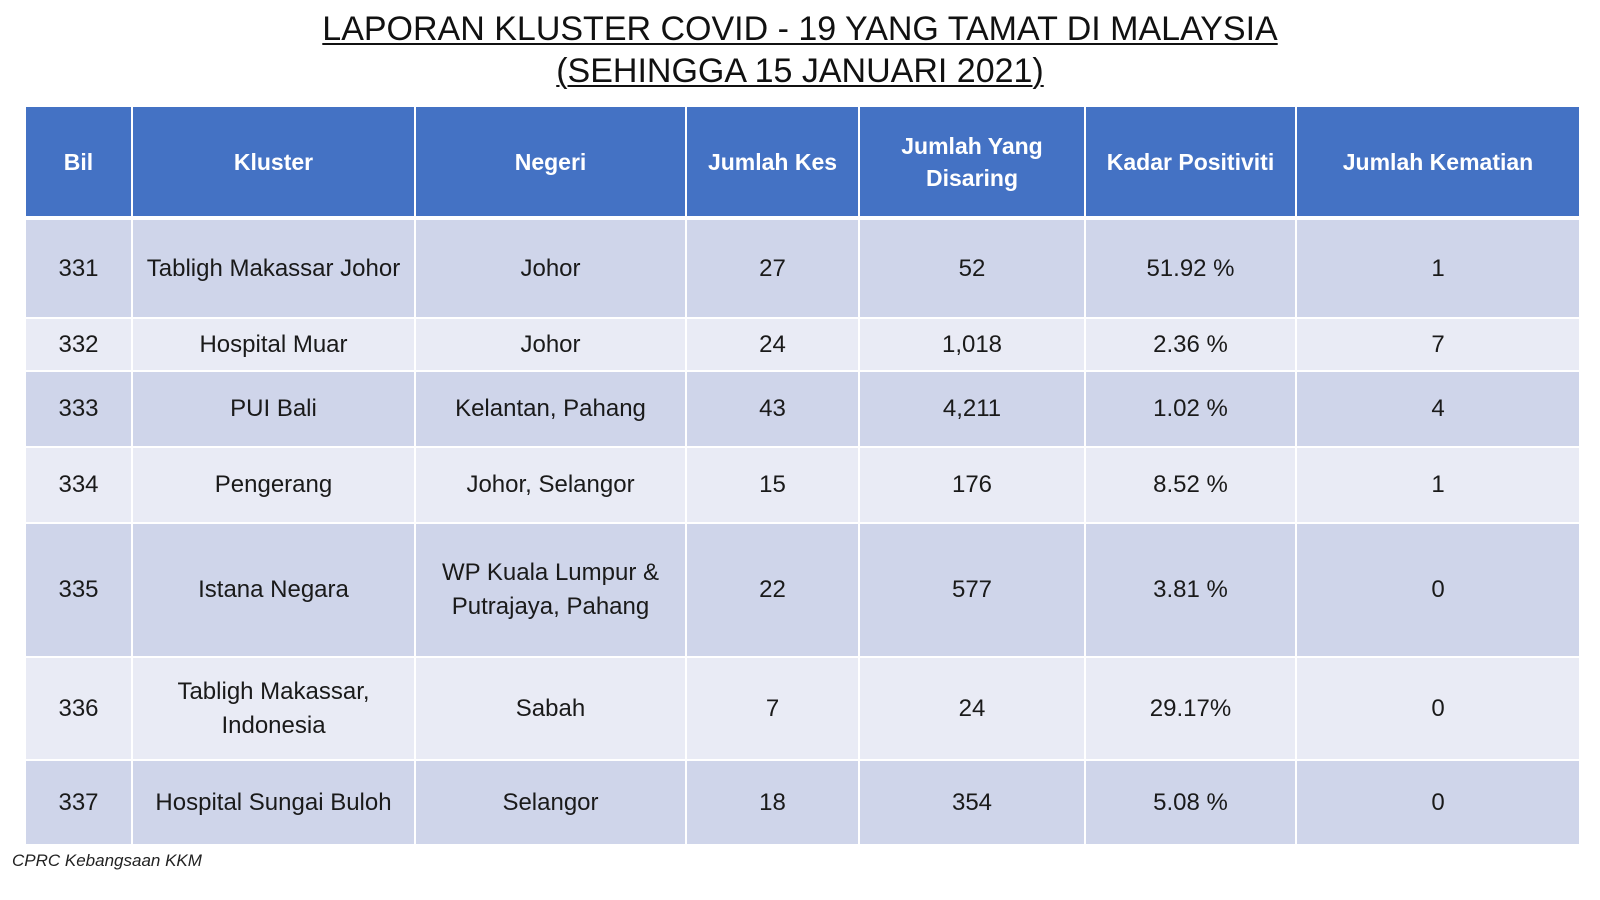 The image size is (1600, 900). What do you see at coordinates (800, 71) in the screenshot?
I see `title-line-2: (SEHINGGA 15 JANUARI 2021)` at bounding box center [800, 71].